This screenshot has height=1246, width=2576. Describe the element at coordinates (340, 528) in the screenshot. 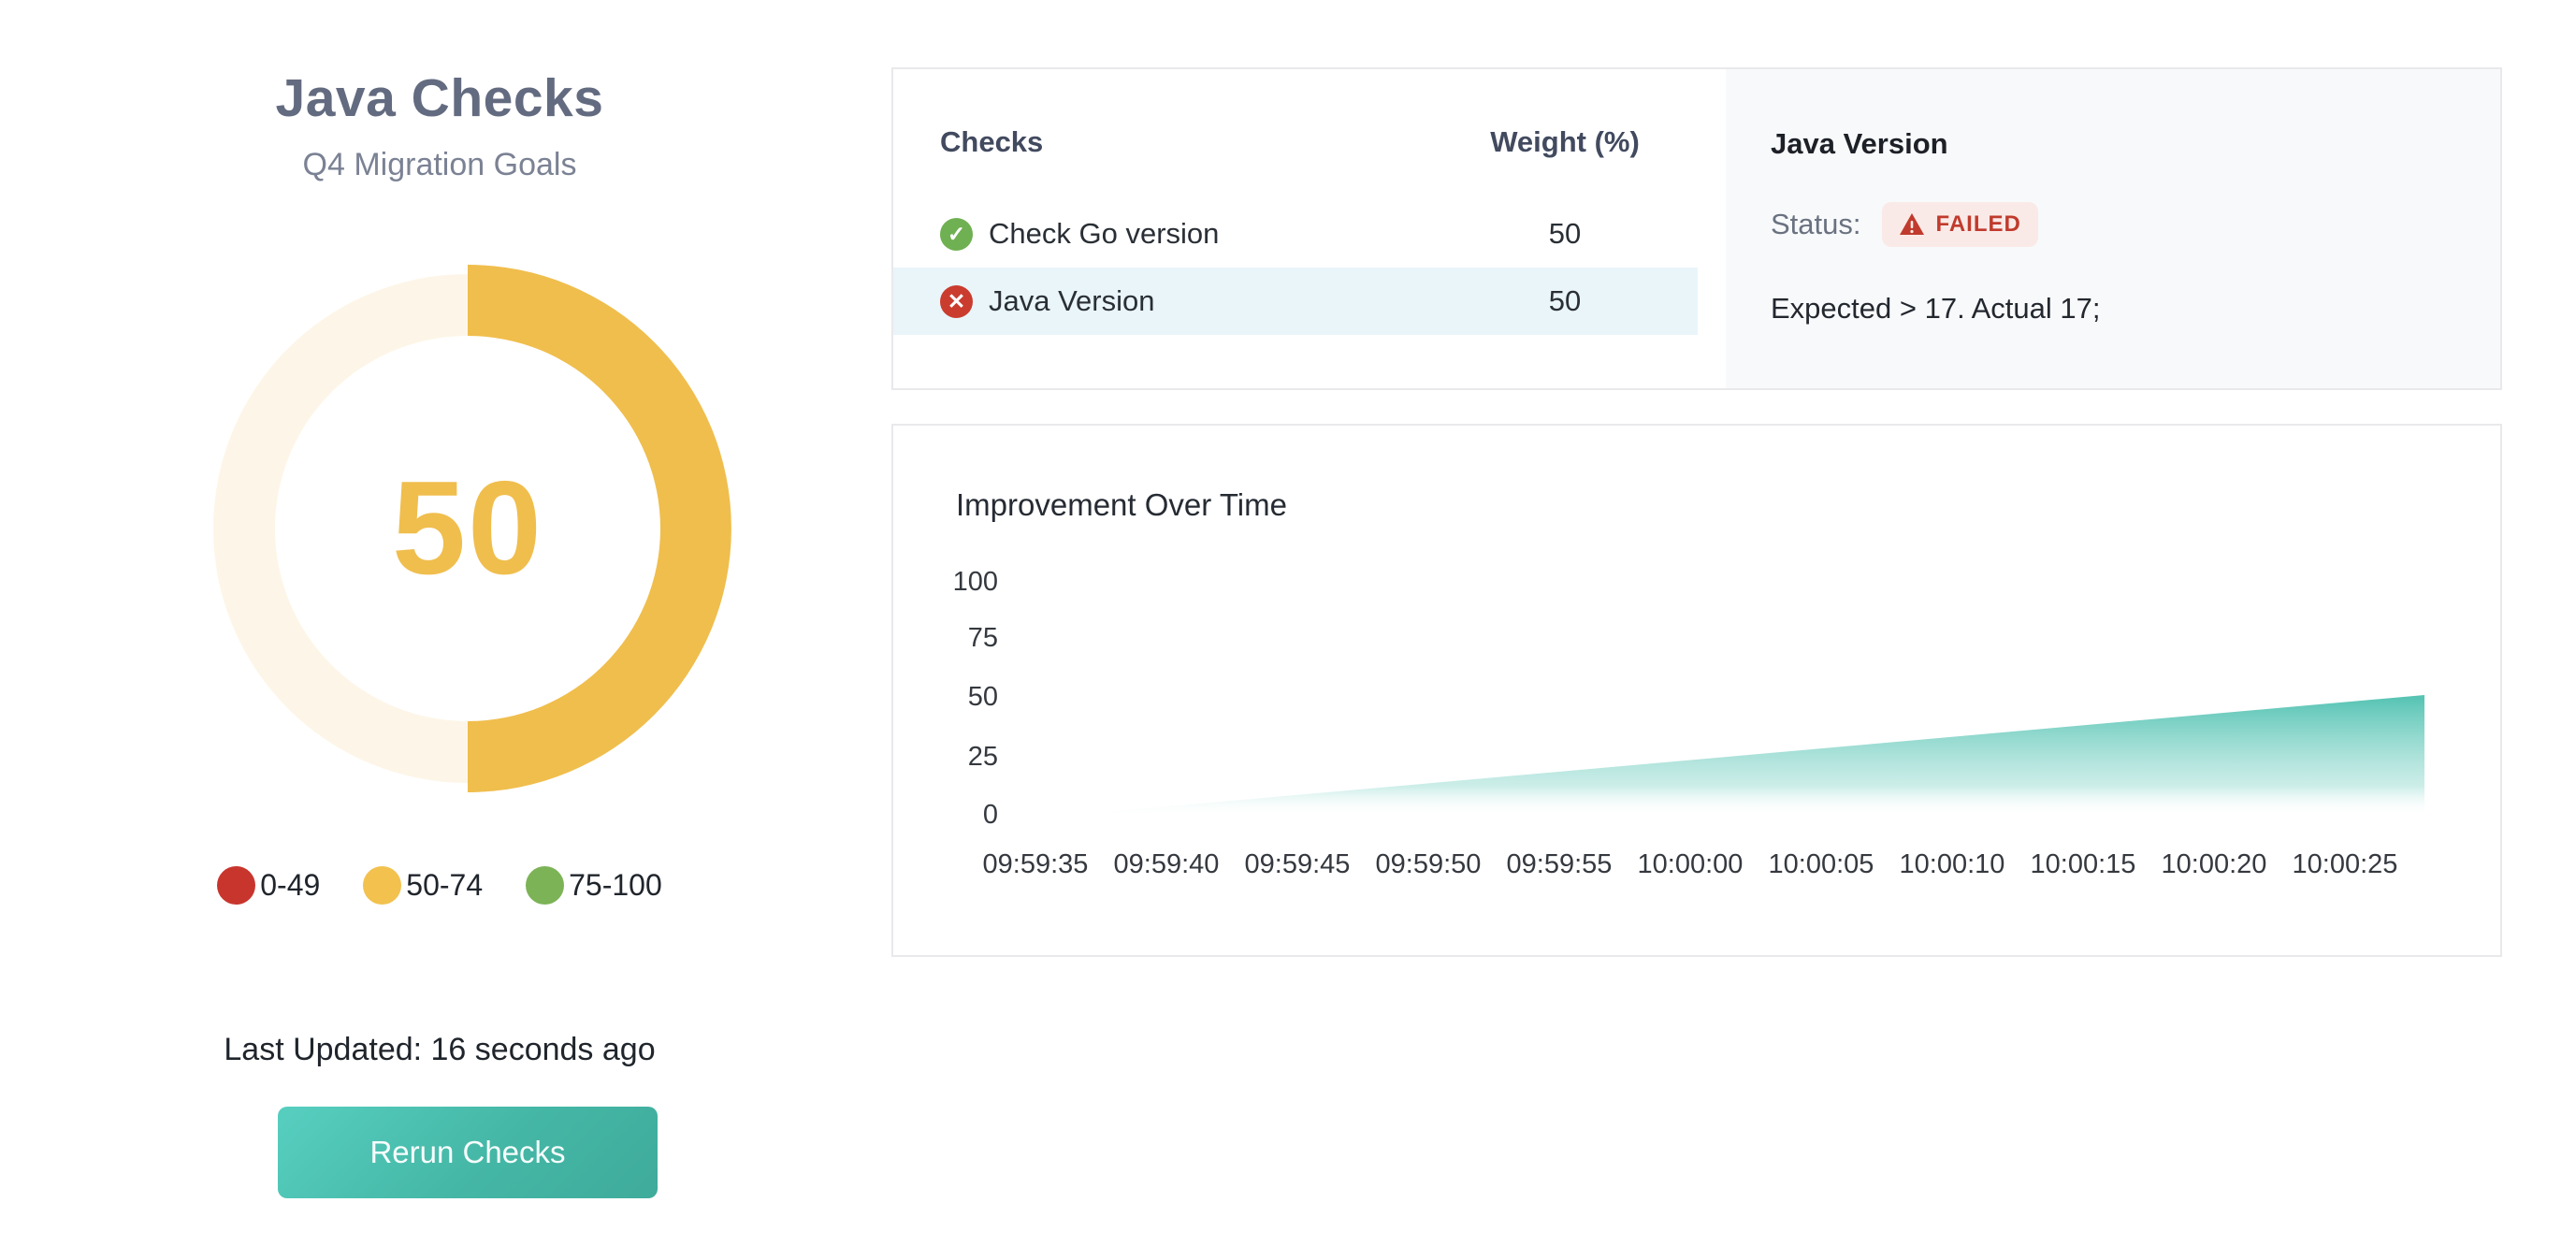

I see `gauge-track-segment` at that location.